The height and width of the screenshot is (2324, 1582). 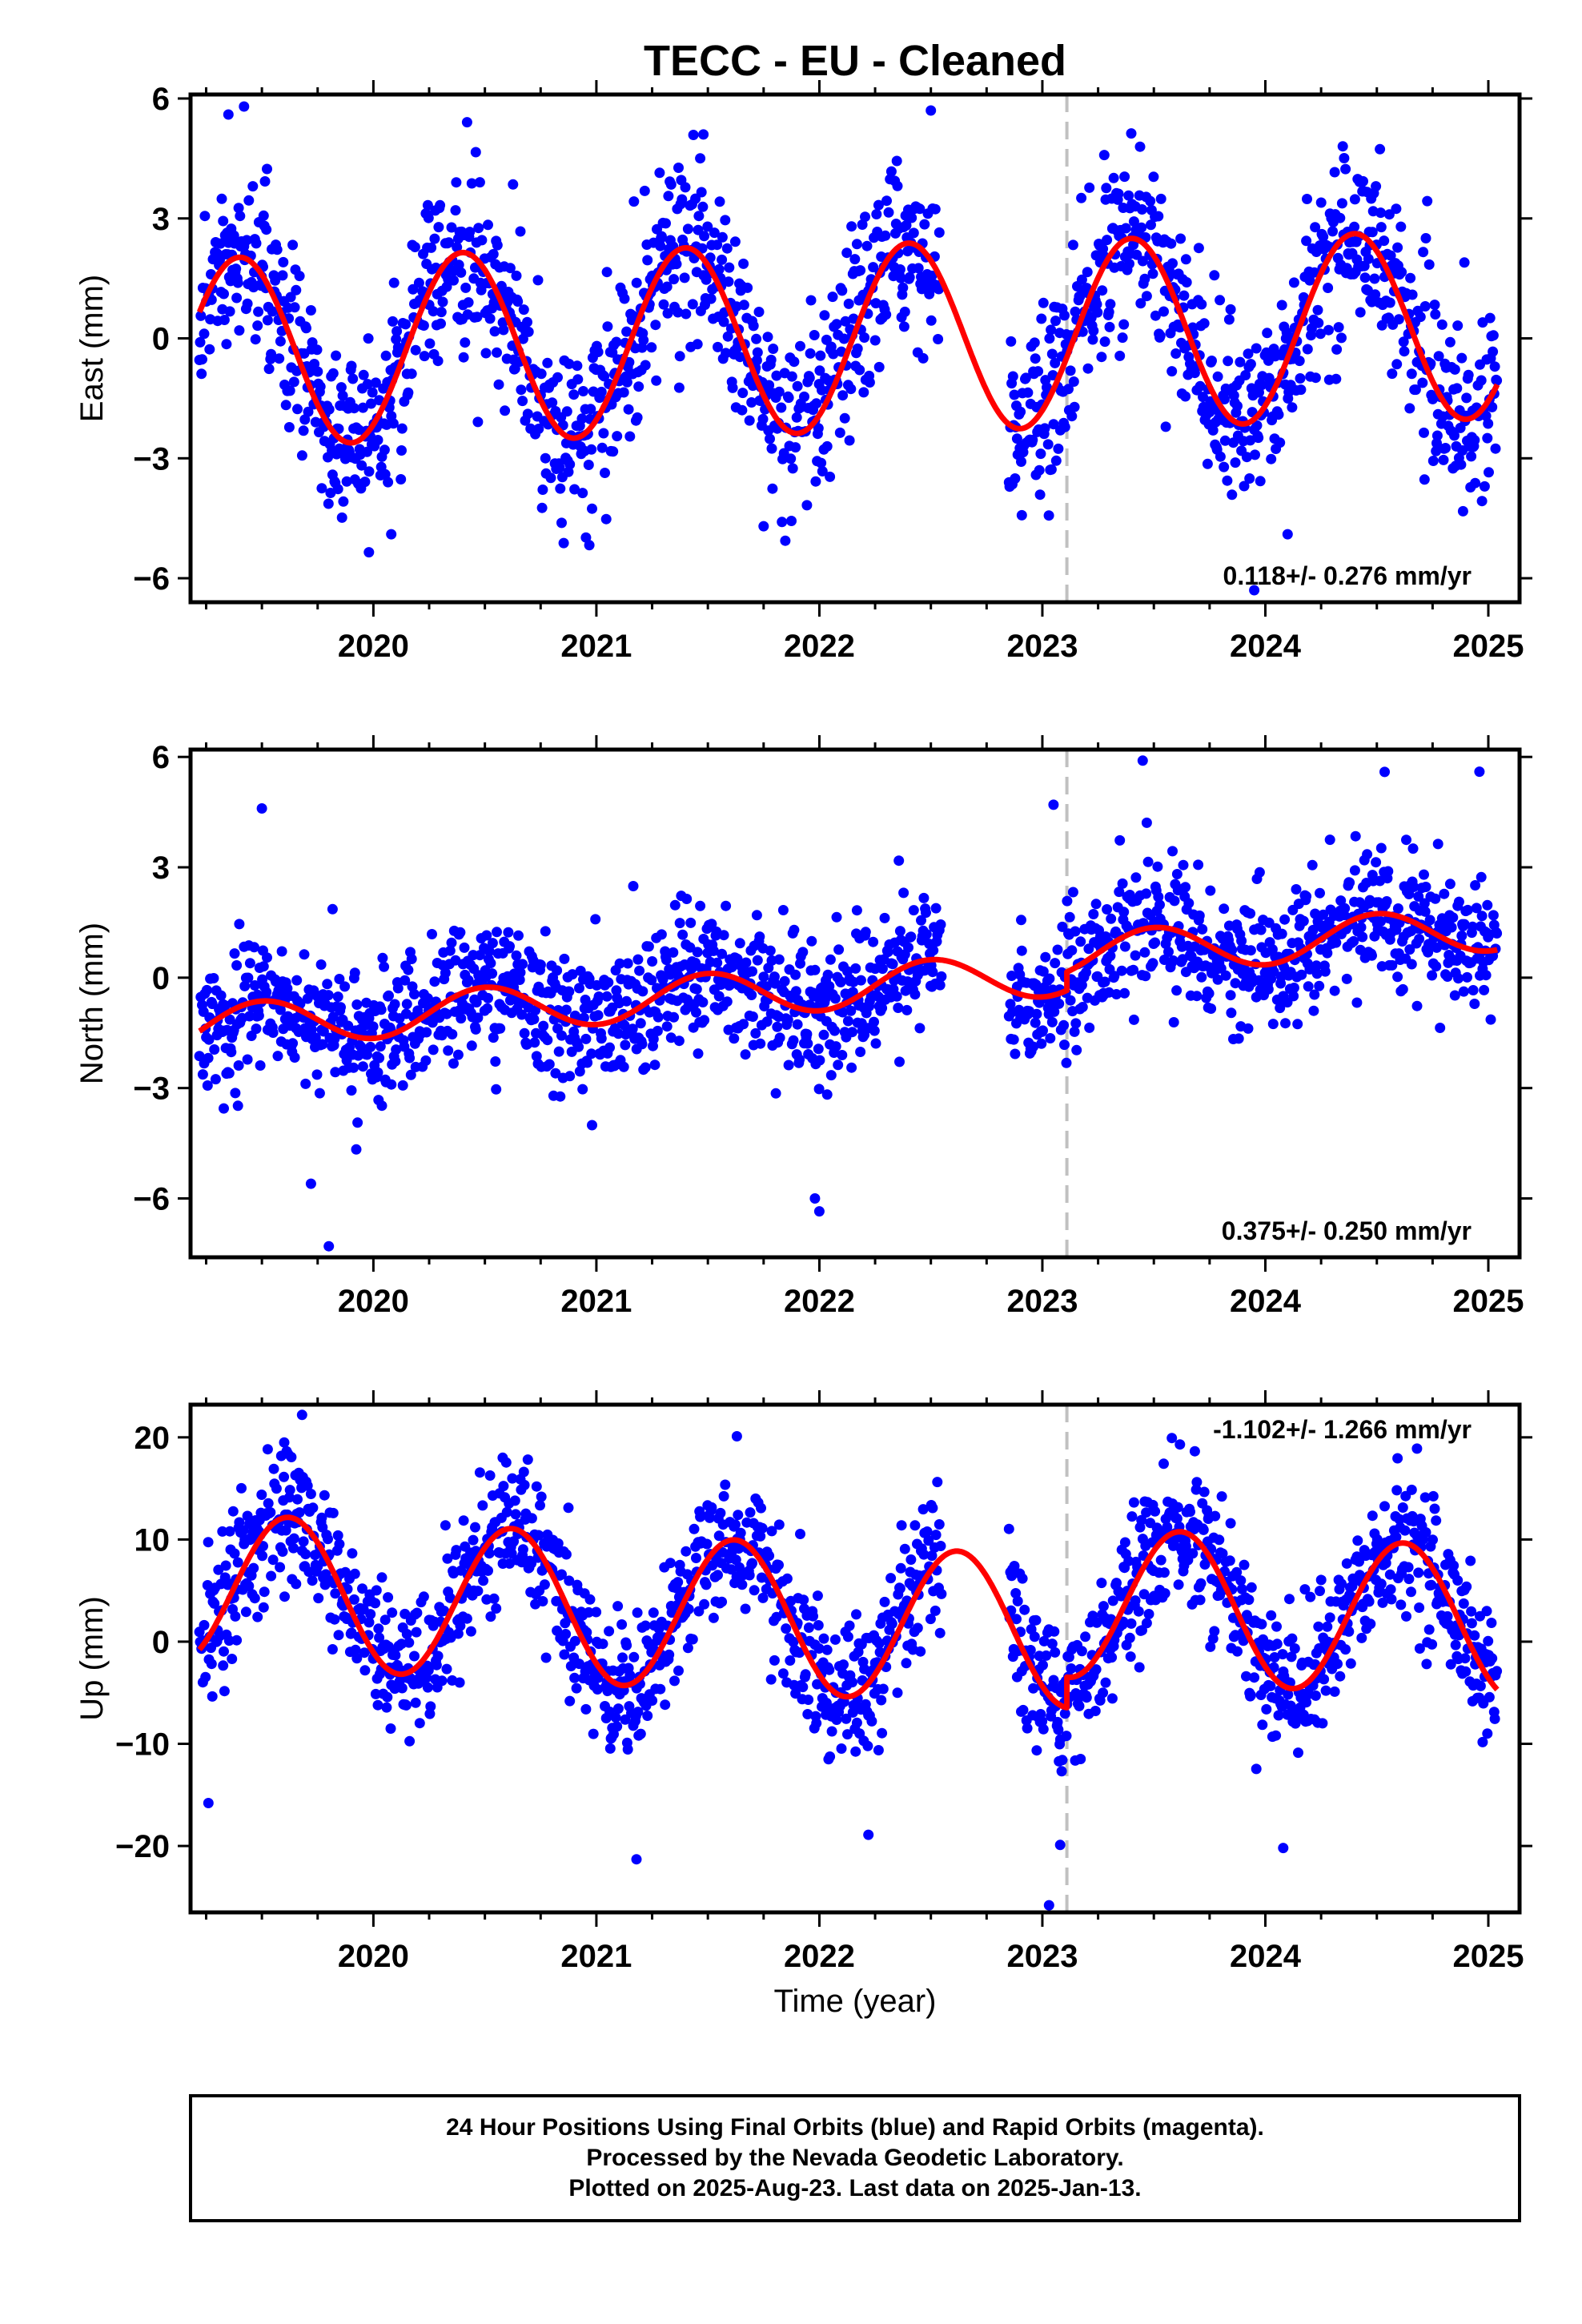 What do you see at coordinates (92, 348) in the screenshot?
I see `y-axis-label: East (mm)` at bounding box center [92, 348].